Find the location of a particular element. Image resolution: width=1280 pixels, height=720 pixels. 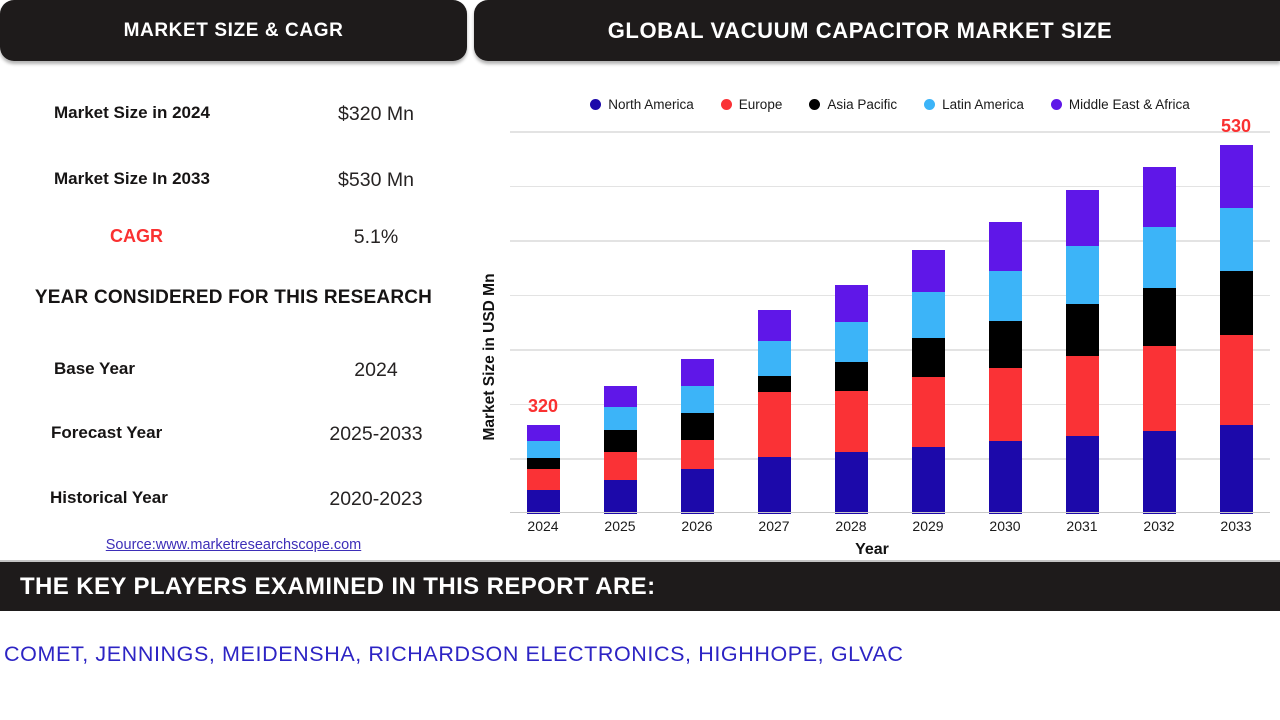

stacked-bar-2032 is located at coordinates (1159, 340).